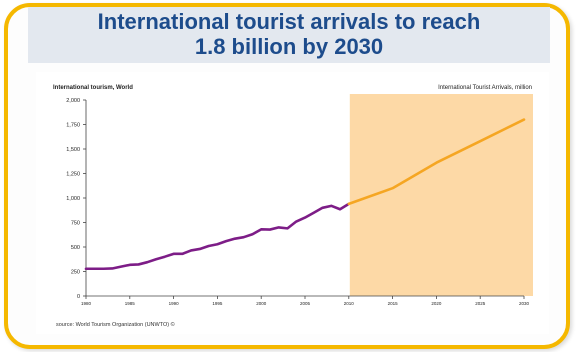  Describe the element at coordinates (524, 303) in the screenshot. I see `x-tick-label: 2030` at that location.